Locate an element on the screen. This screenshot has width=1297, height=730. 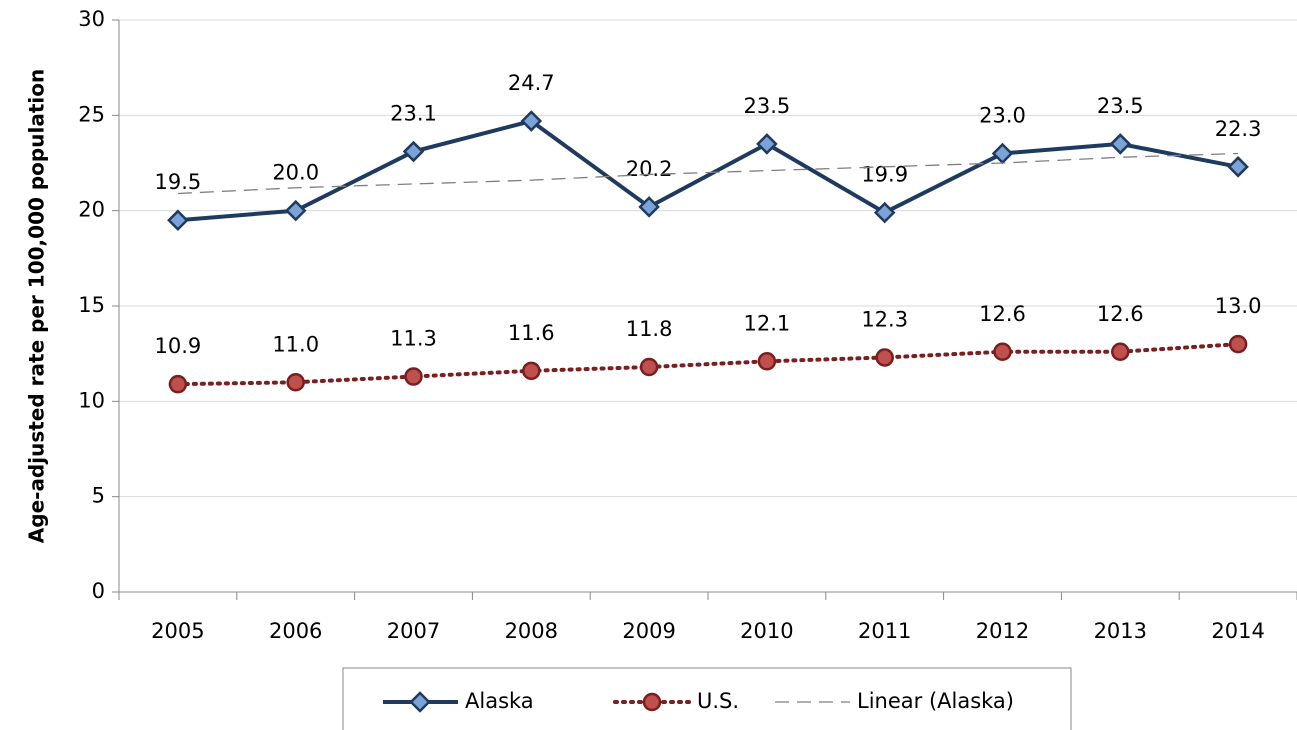
x-tick-label: 2006 is located at coordinates (295, 631).